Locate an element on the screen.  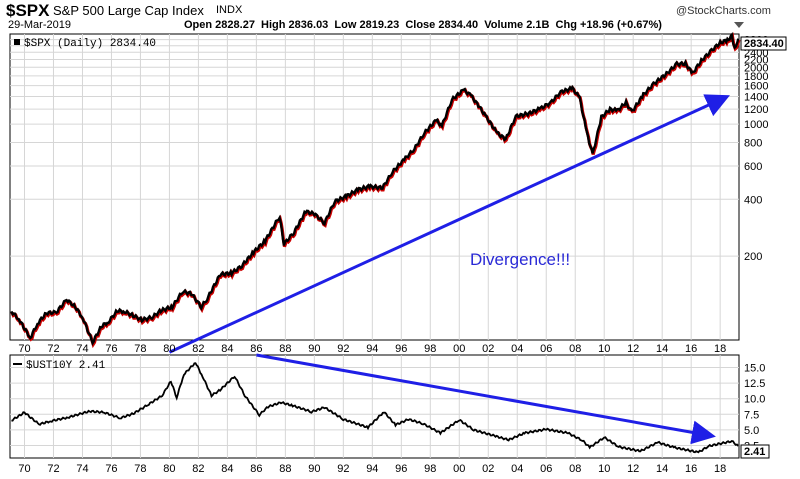
watermark: @StockCharts.com is located at coordinates (723, 11).